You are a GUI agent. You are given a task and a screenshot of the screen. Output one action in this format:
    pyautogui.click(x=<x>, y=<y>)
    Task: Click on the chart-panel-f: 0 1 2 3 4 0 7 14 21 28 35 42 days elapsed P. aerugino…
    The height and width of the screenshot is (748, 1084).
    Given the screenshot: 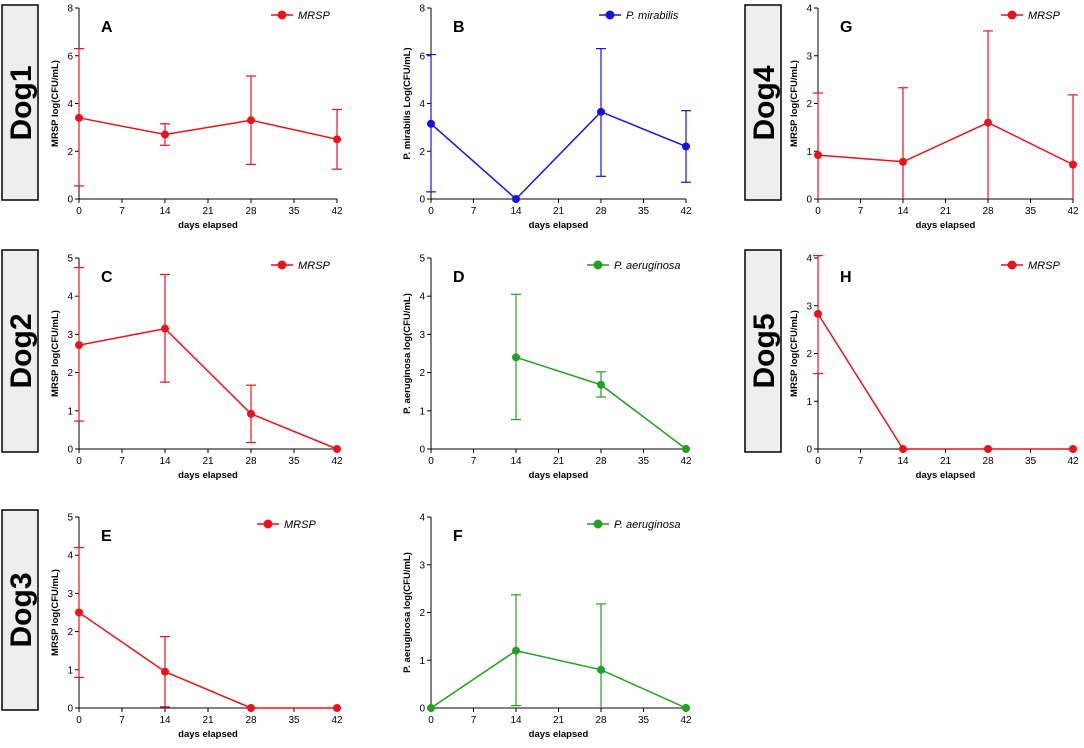 What is the action you would take?
    pyautogui.click(x=547, y=627)
    